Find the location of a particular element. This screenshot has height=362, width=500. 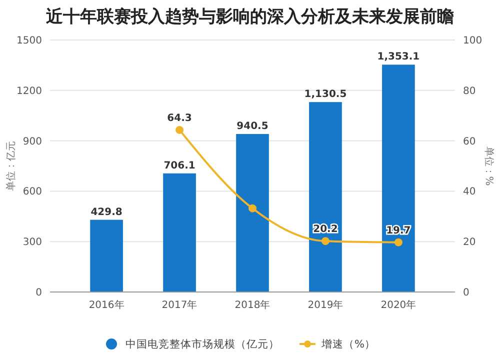

data-label: 940.5 is located at coordinates (252, 126).